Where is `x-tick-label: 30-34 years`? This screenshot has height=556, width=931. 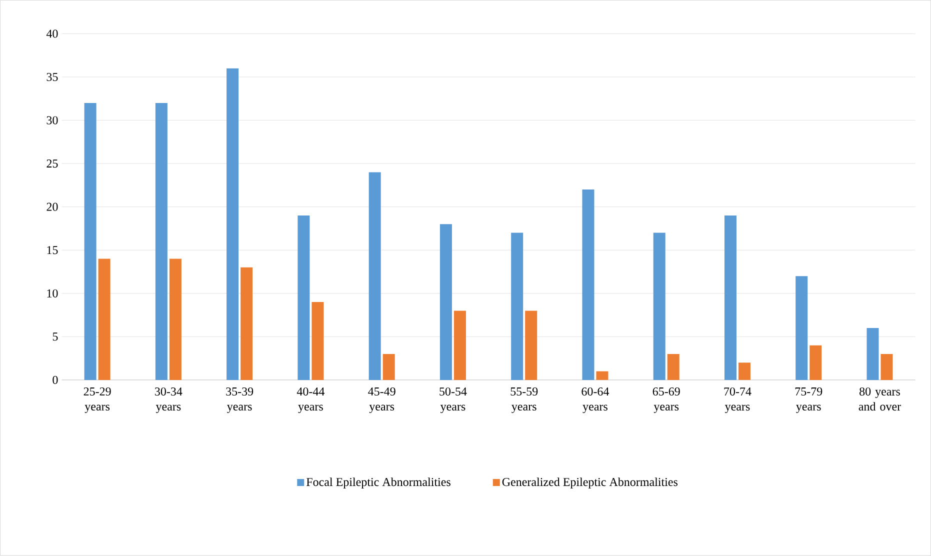 x-tick-label: 30-34 years is located at coordinates (168, 401).